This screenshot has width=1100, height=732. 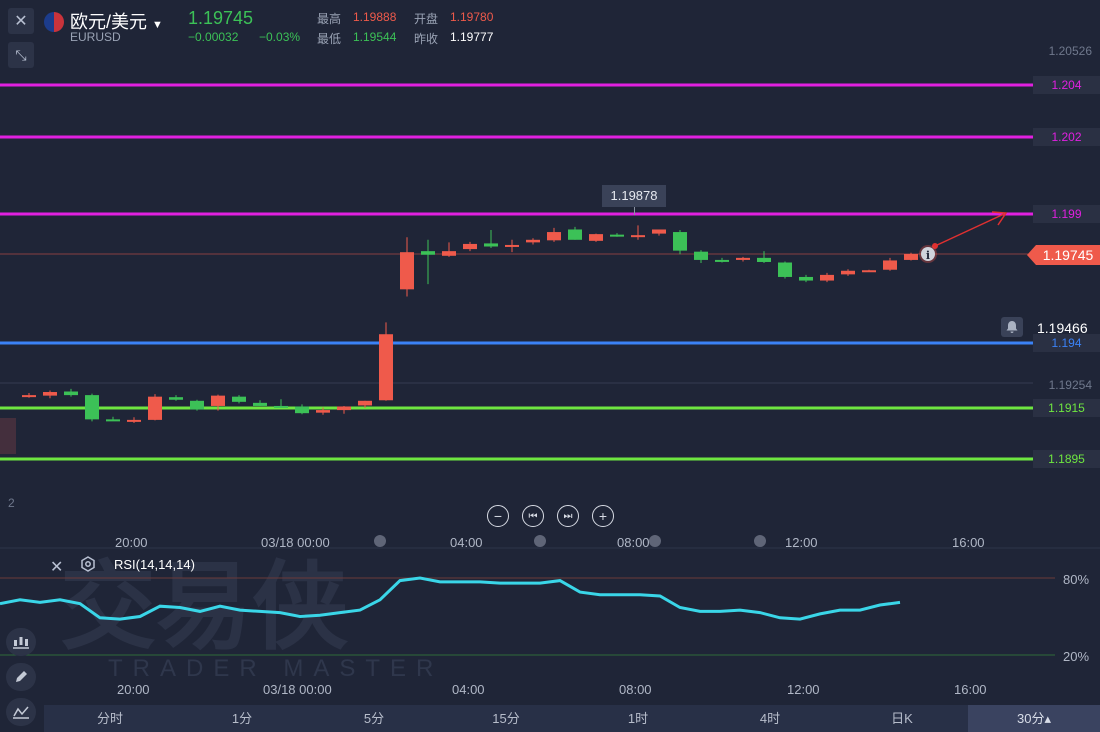 What do you see at coordinates (109, 718) in the screenshot?
I see `tab-timeshare: 分时` at bounding box center [109, 718].